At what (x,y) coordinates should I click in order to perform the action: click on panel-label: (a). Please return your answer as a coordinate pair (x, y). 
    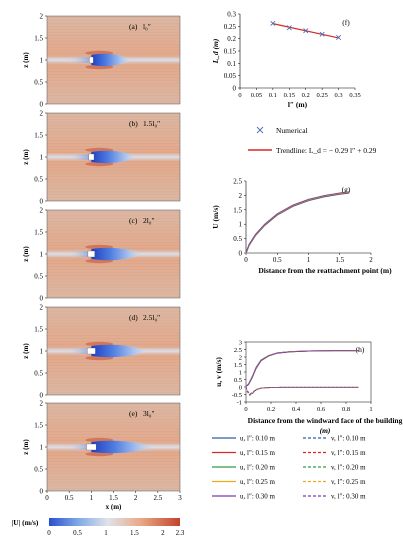
    Looking at the image, I should click on (133, 26).